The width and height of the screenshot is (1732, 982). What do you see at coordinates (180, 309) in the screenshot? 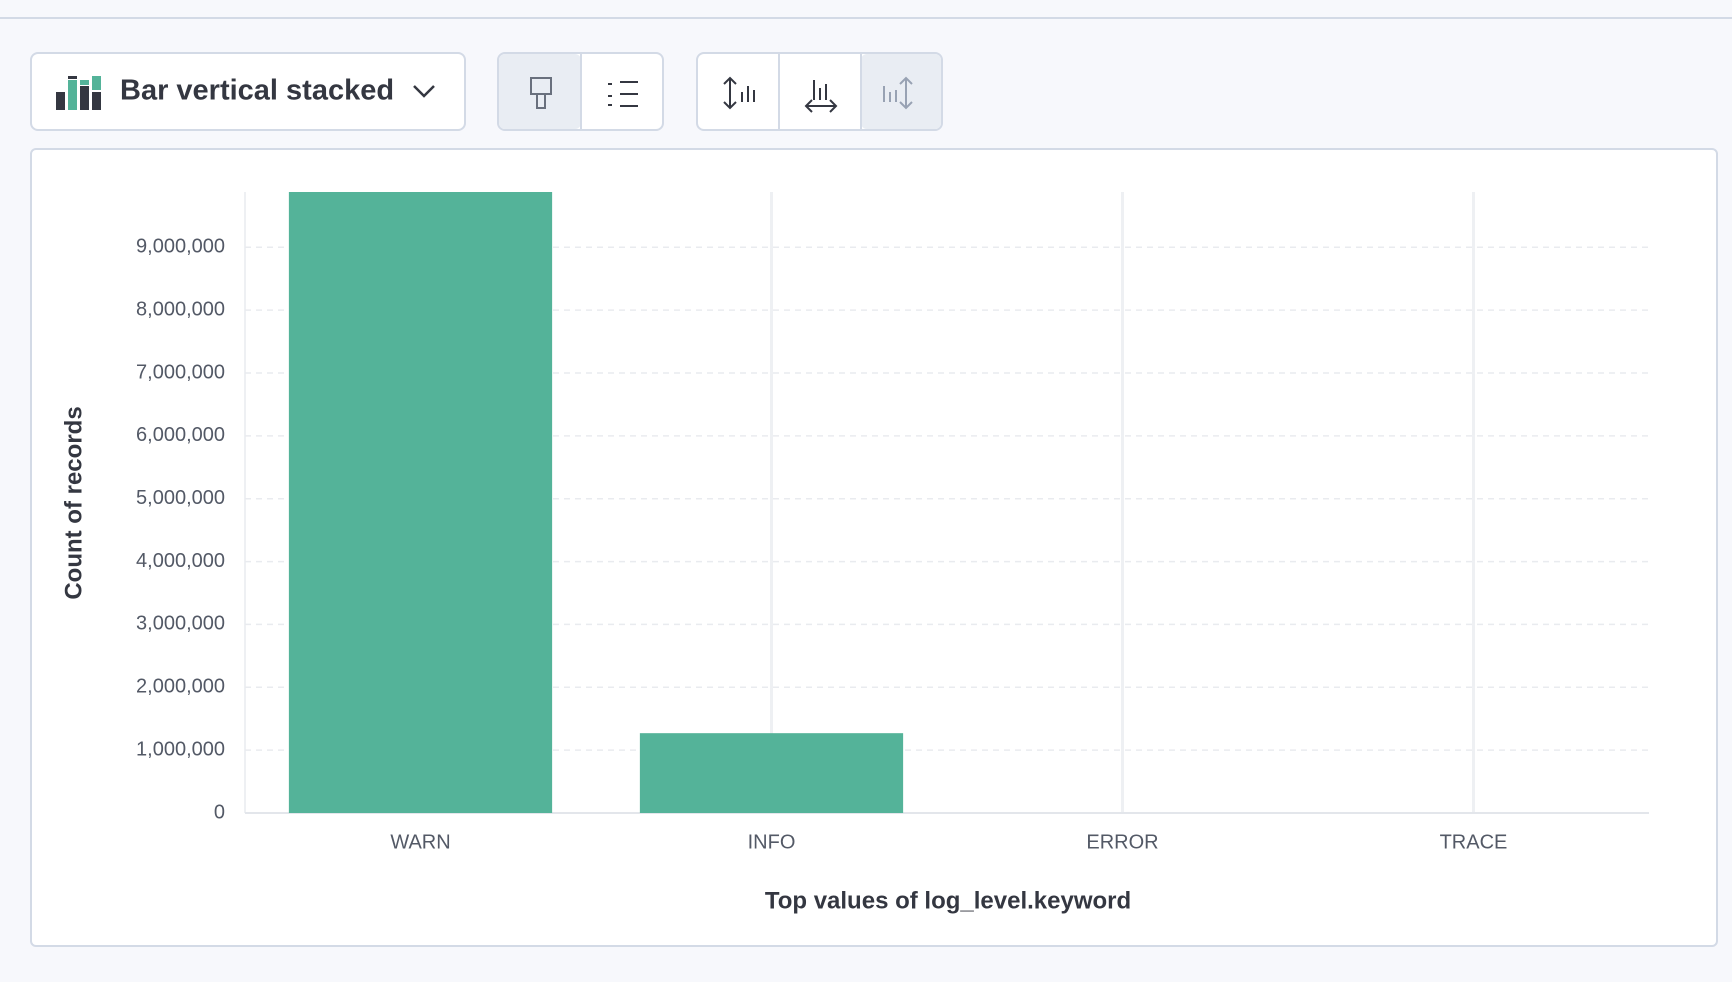
I see `y-tick-label: 8,000,000` at bounding box center [180, 309].